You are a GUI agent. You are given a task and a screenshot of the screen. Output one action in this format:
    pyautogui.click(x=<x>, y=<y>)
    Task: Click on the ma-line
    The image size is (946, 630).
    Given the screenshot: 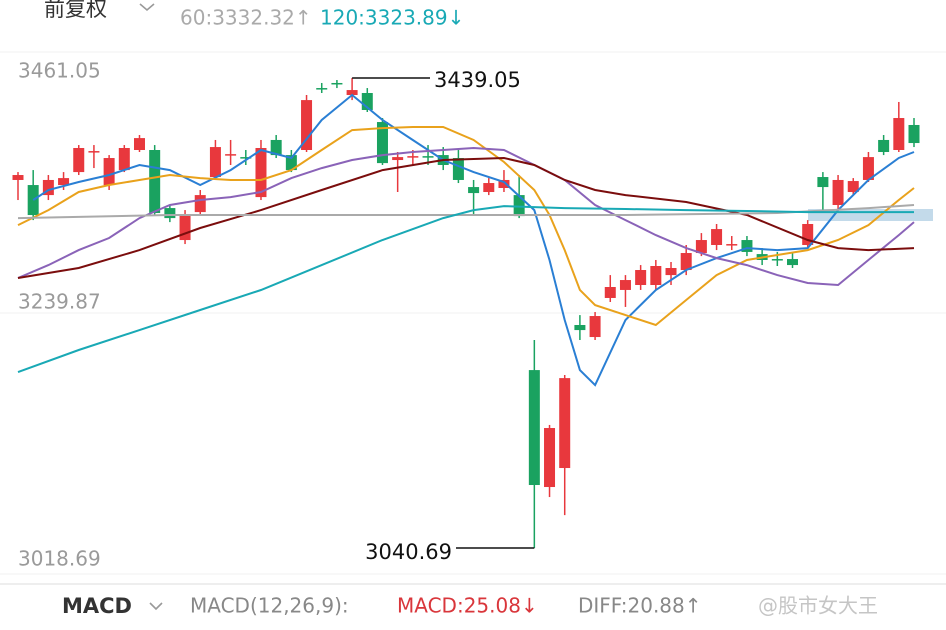 What is the action you would take?
    pyautogui.click(x=466, y=212)
    